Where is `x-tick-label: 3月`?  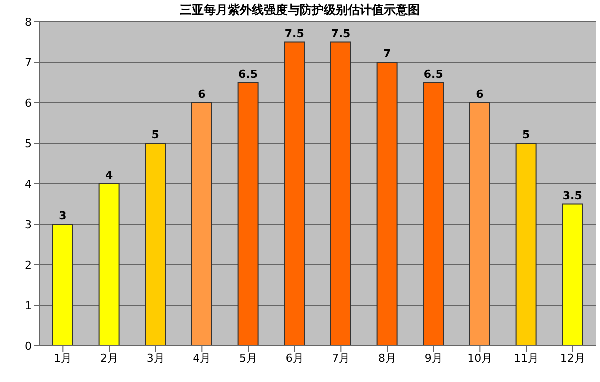
x-tick-label: 3月 is located at coordinates (155, 358).